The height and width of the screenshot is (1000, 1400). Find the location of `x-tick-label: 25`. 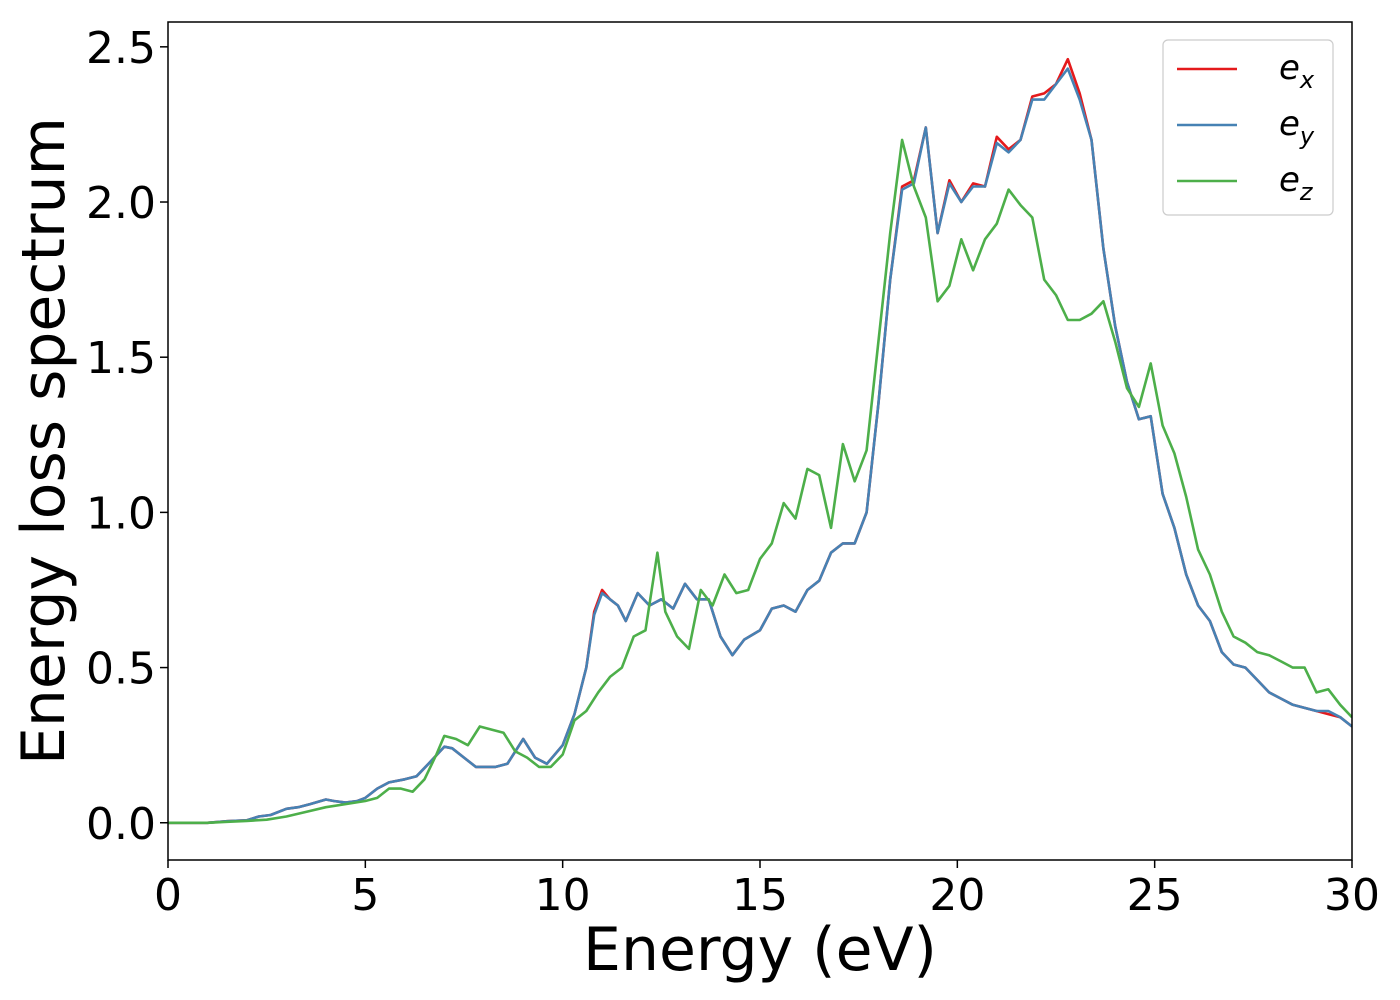

x-tick-label: 25 is located at coordinates (1155, 895).